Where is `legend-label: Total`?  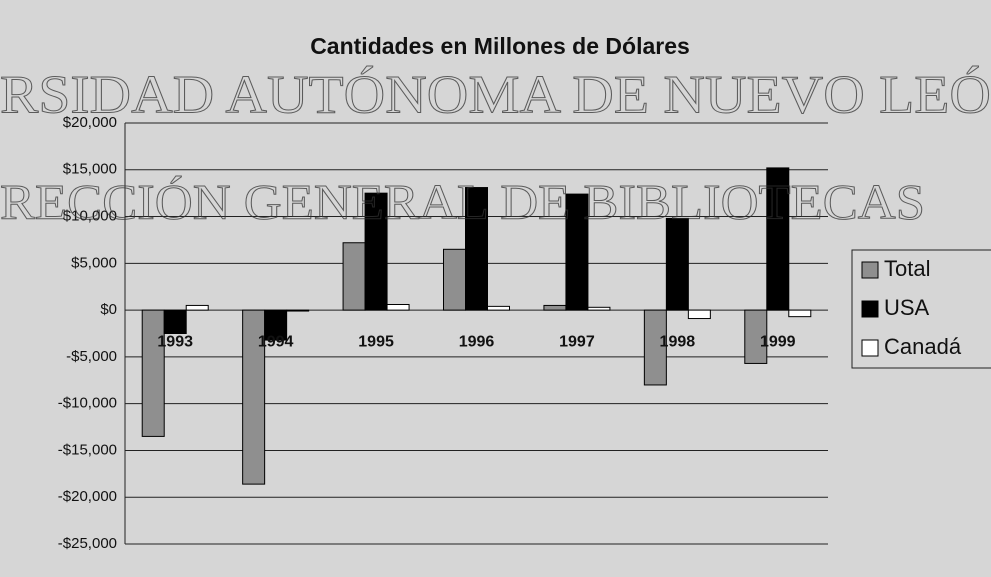
legend-label: Total is located at coordinates (907, 268).